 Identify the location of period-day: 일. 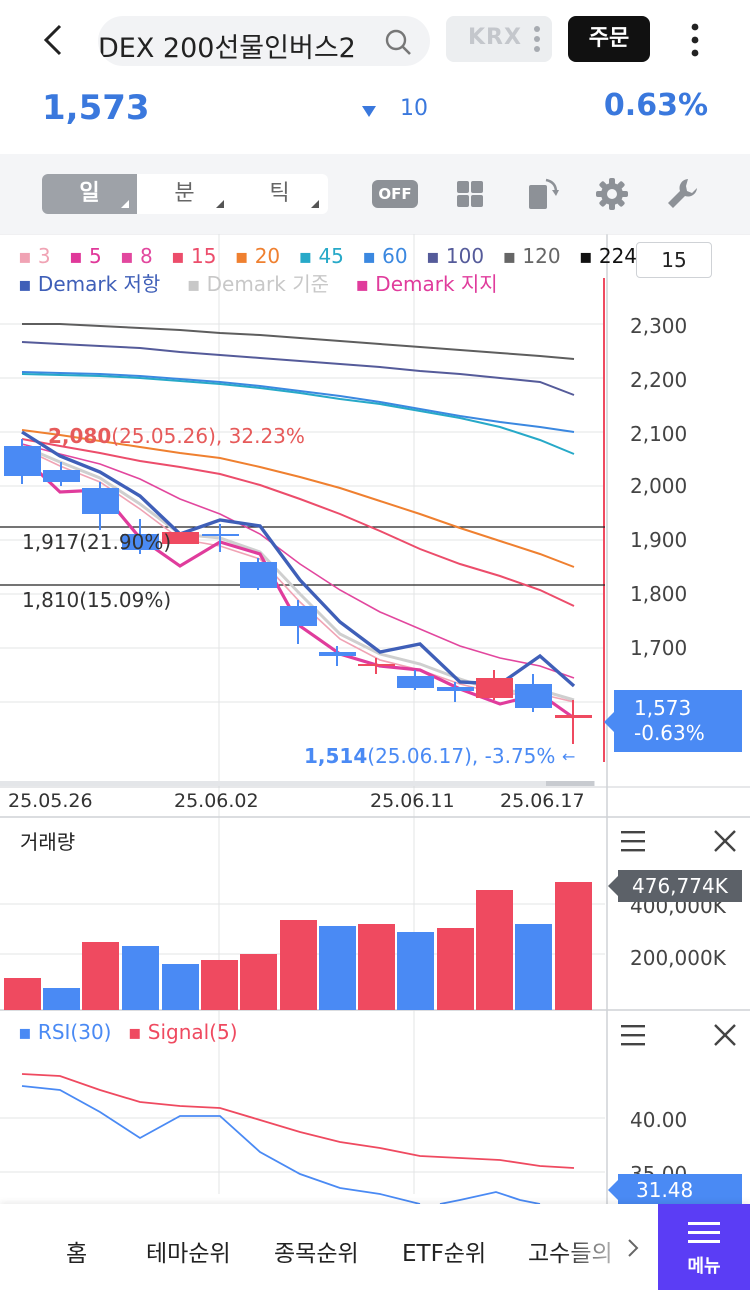
(89, 194).